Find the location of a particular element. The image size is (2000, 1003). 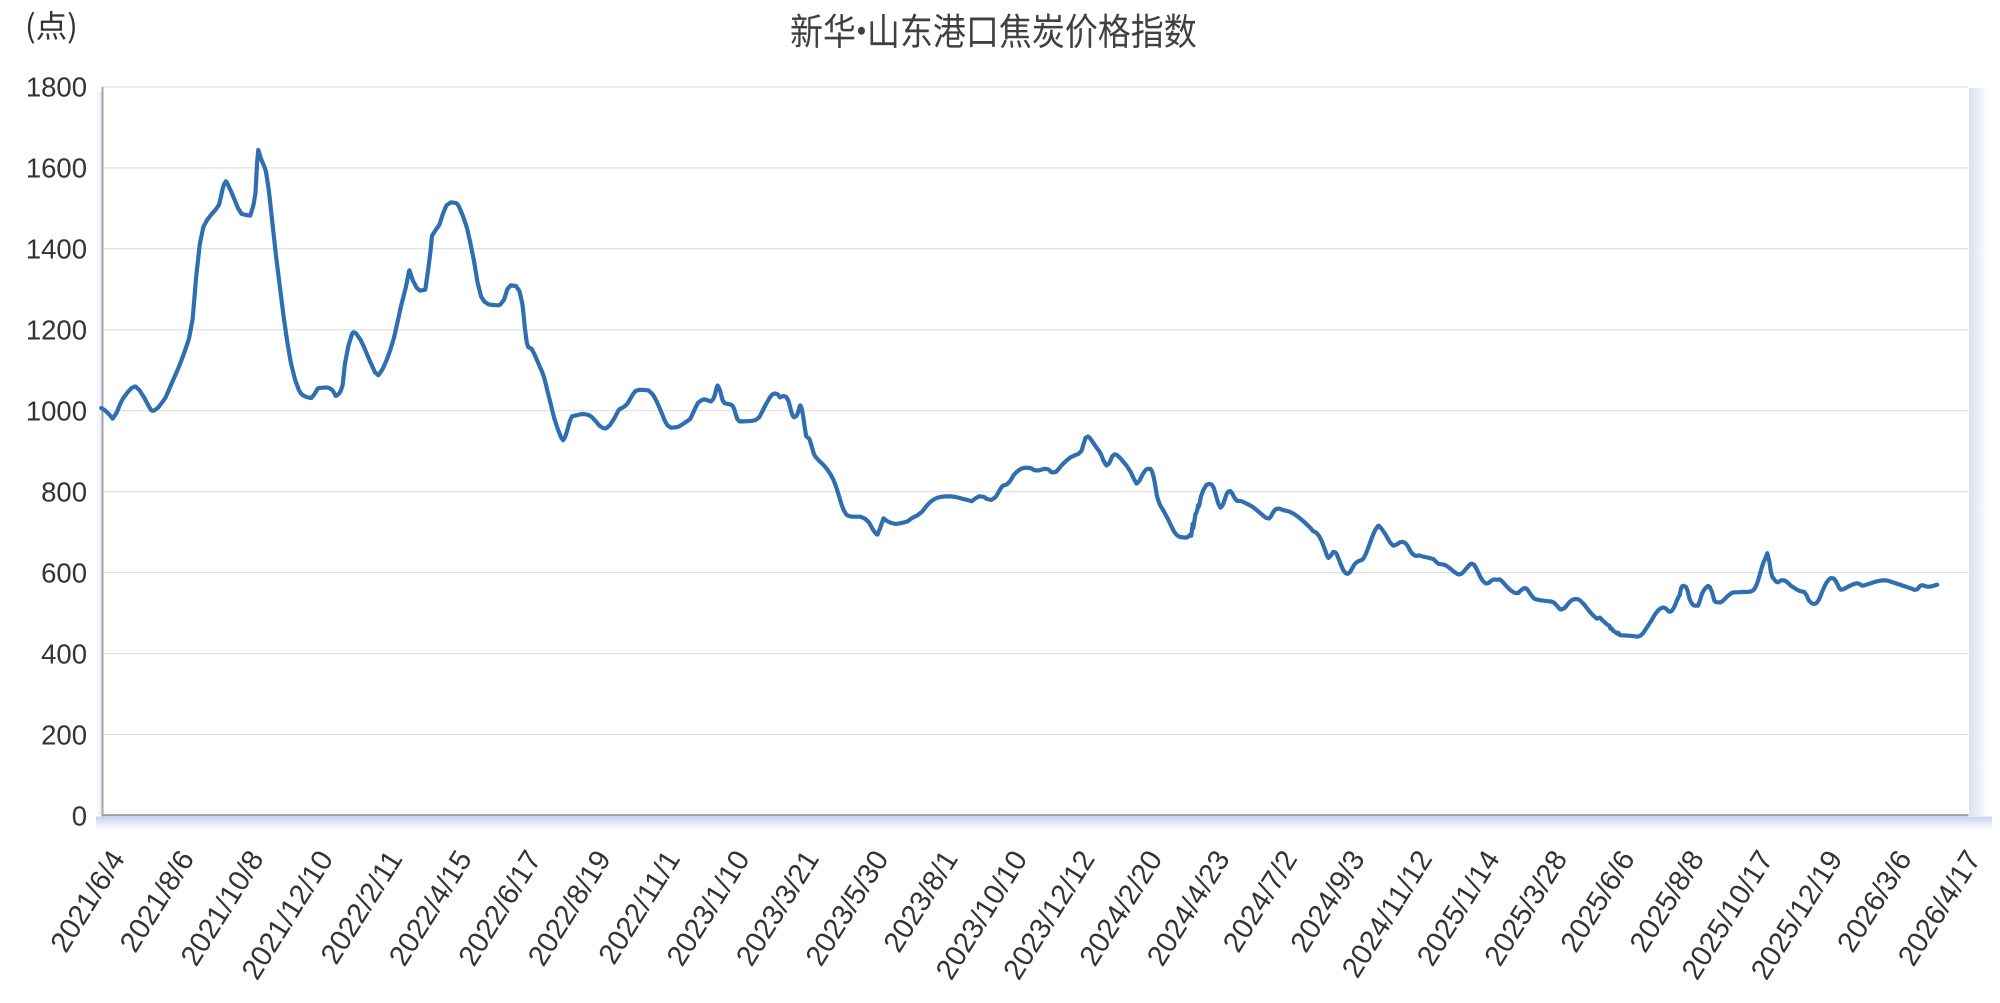

svg-text: 1200 is located at coordinates (56, 330).